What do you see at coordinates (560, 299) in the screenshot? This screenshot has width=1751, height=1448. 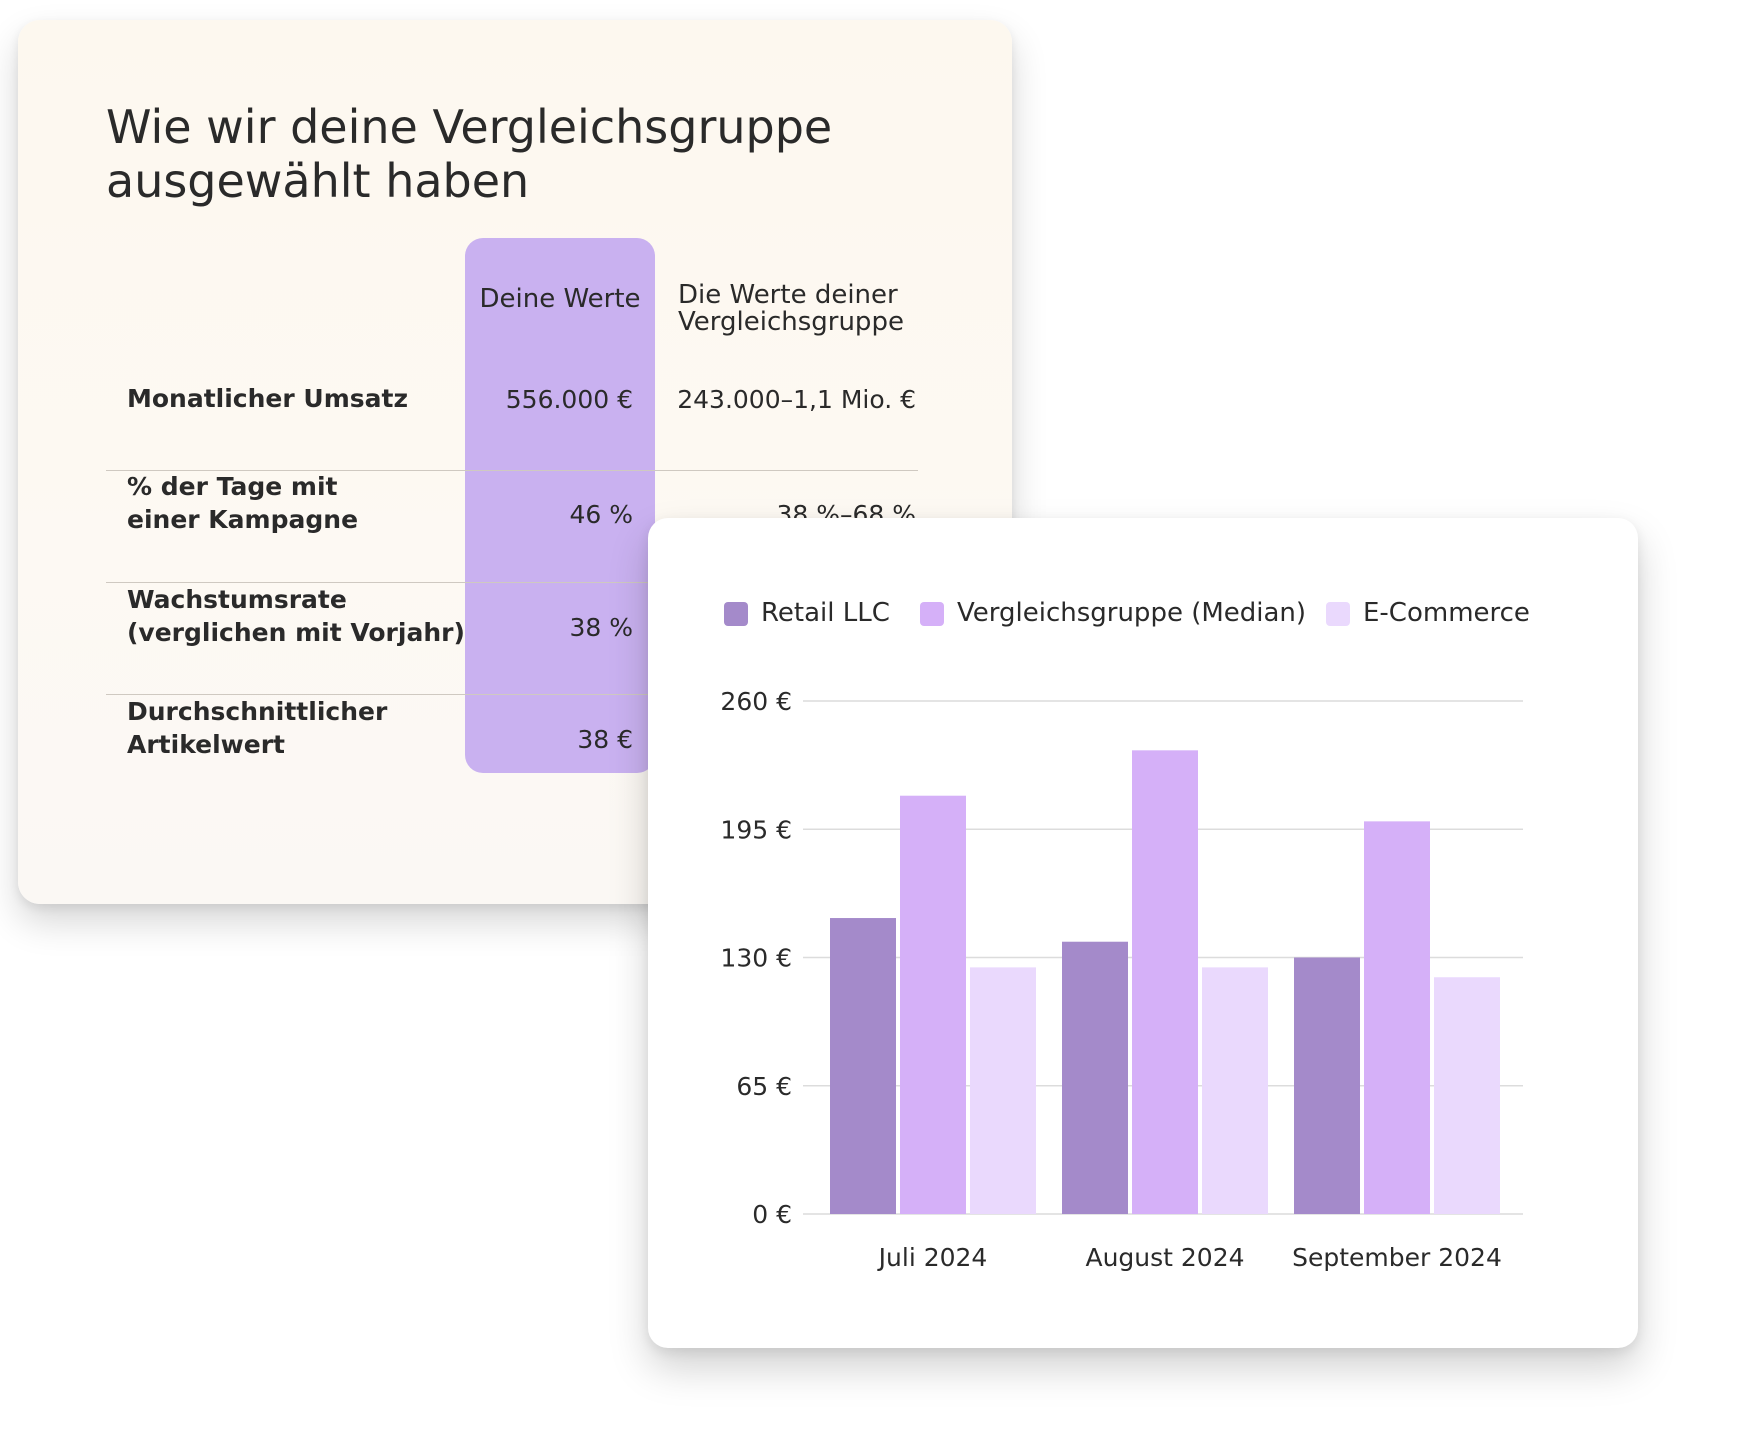 I see `column-header-your-values: Deine Werte` at bounding box center [560, 299].